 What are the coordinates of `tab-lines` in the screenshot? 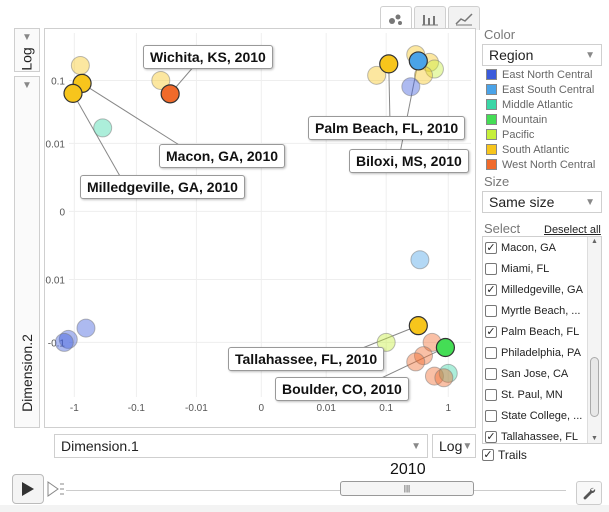 It's located at (464, 18).